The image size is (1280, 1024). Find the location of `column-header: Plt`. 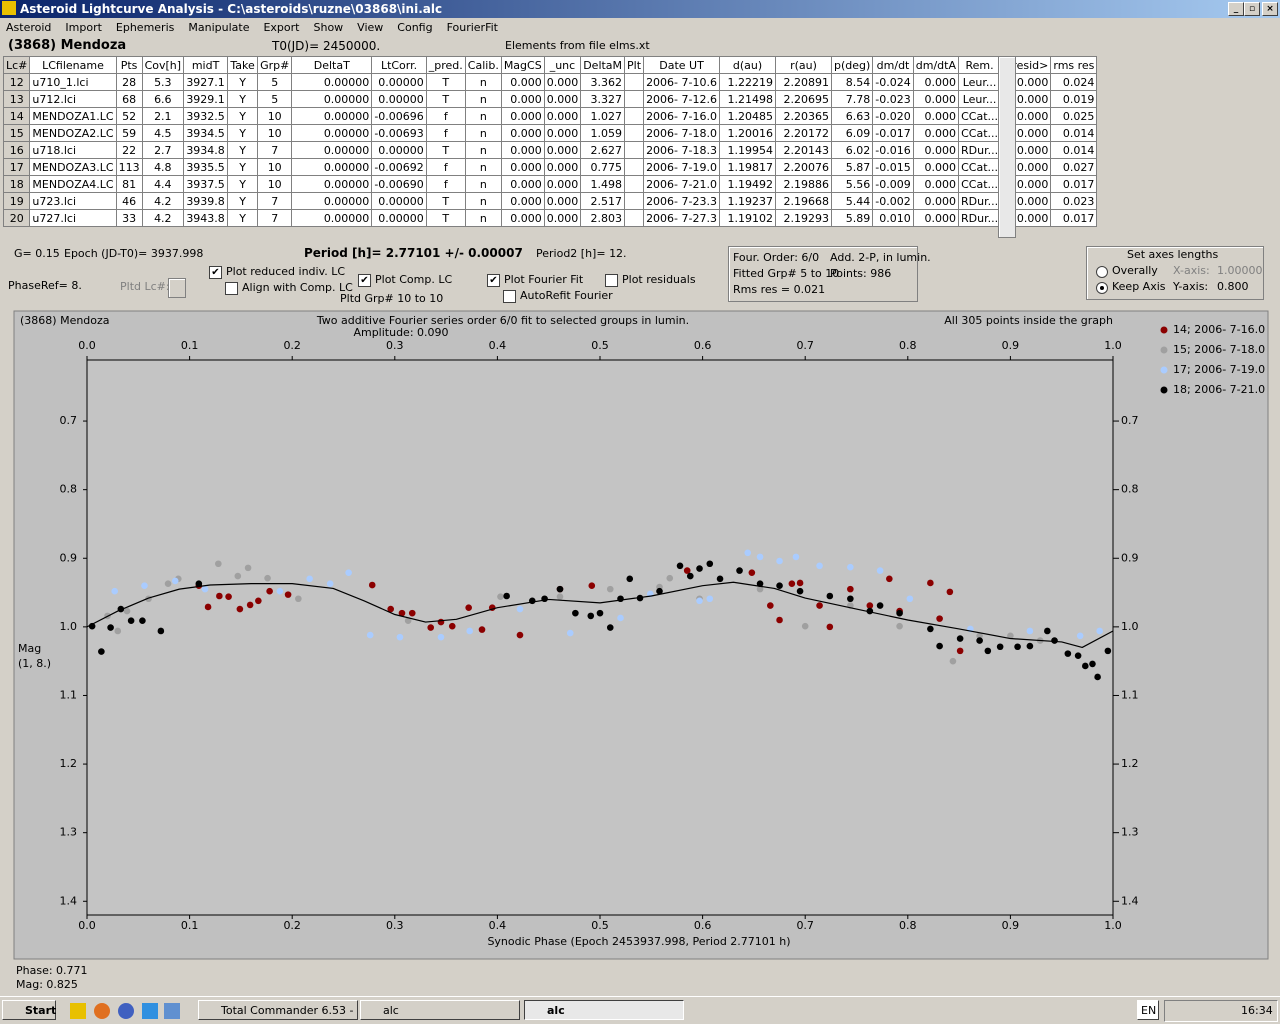

column-header: Plt is located at coordinates (634, 65).